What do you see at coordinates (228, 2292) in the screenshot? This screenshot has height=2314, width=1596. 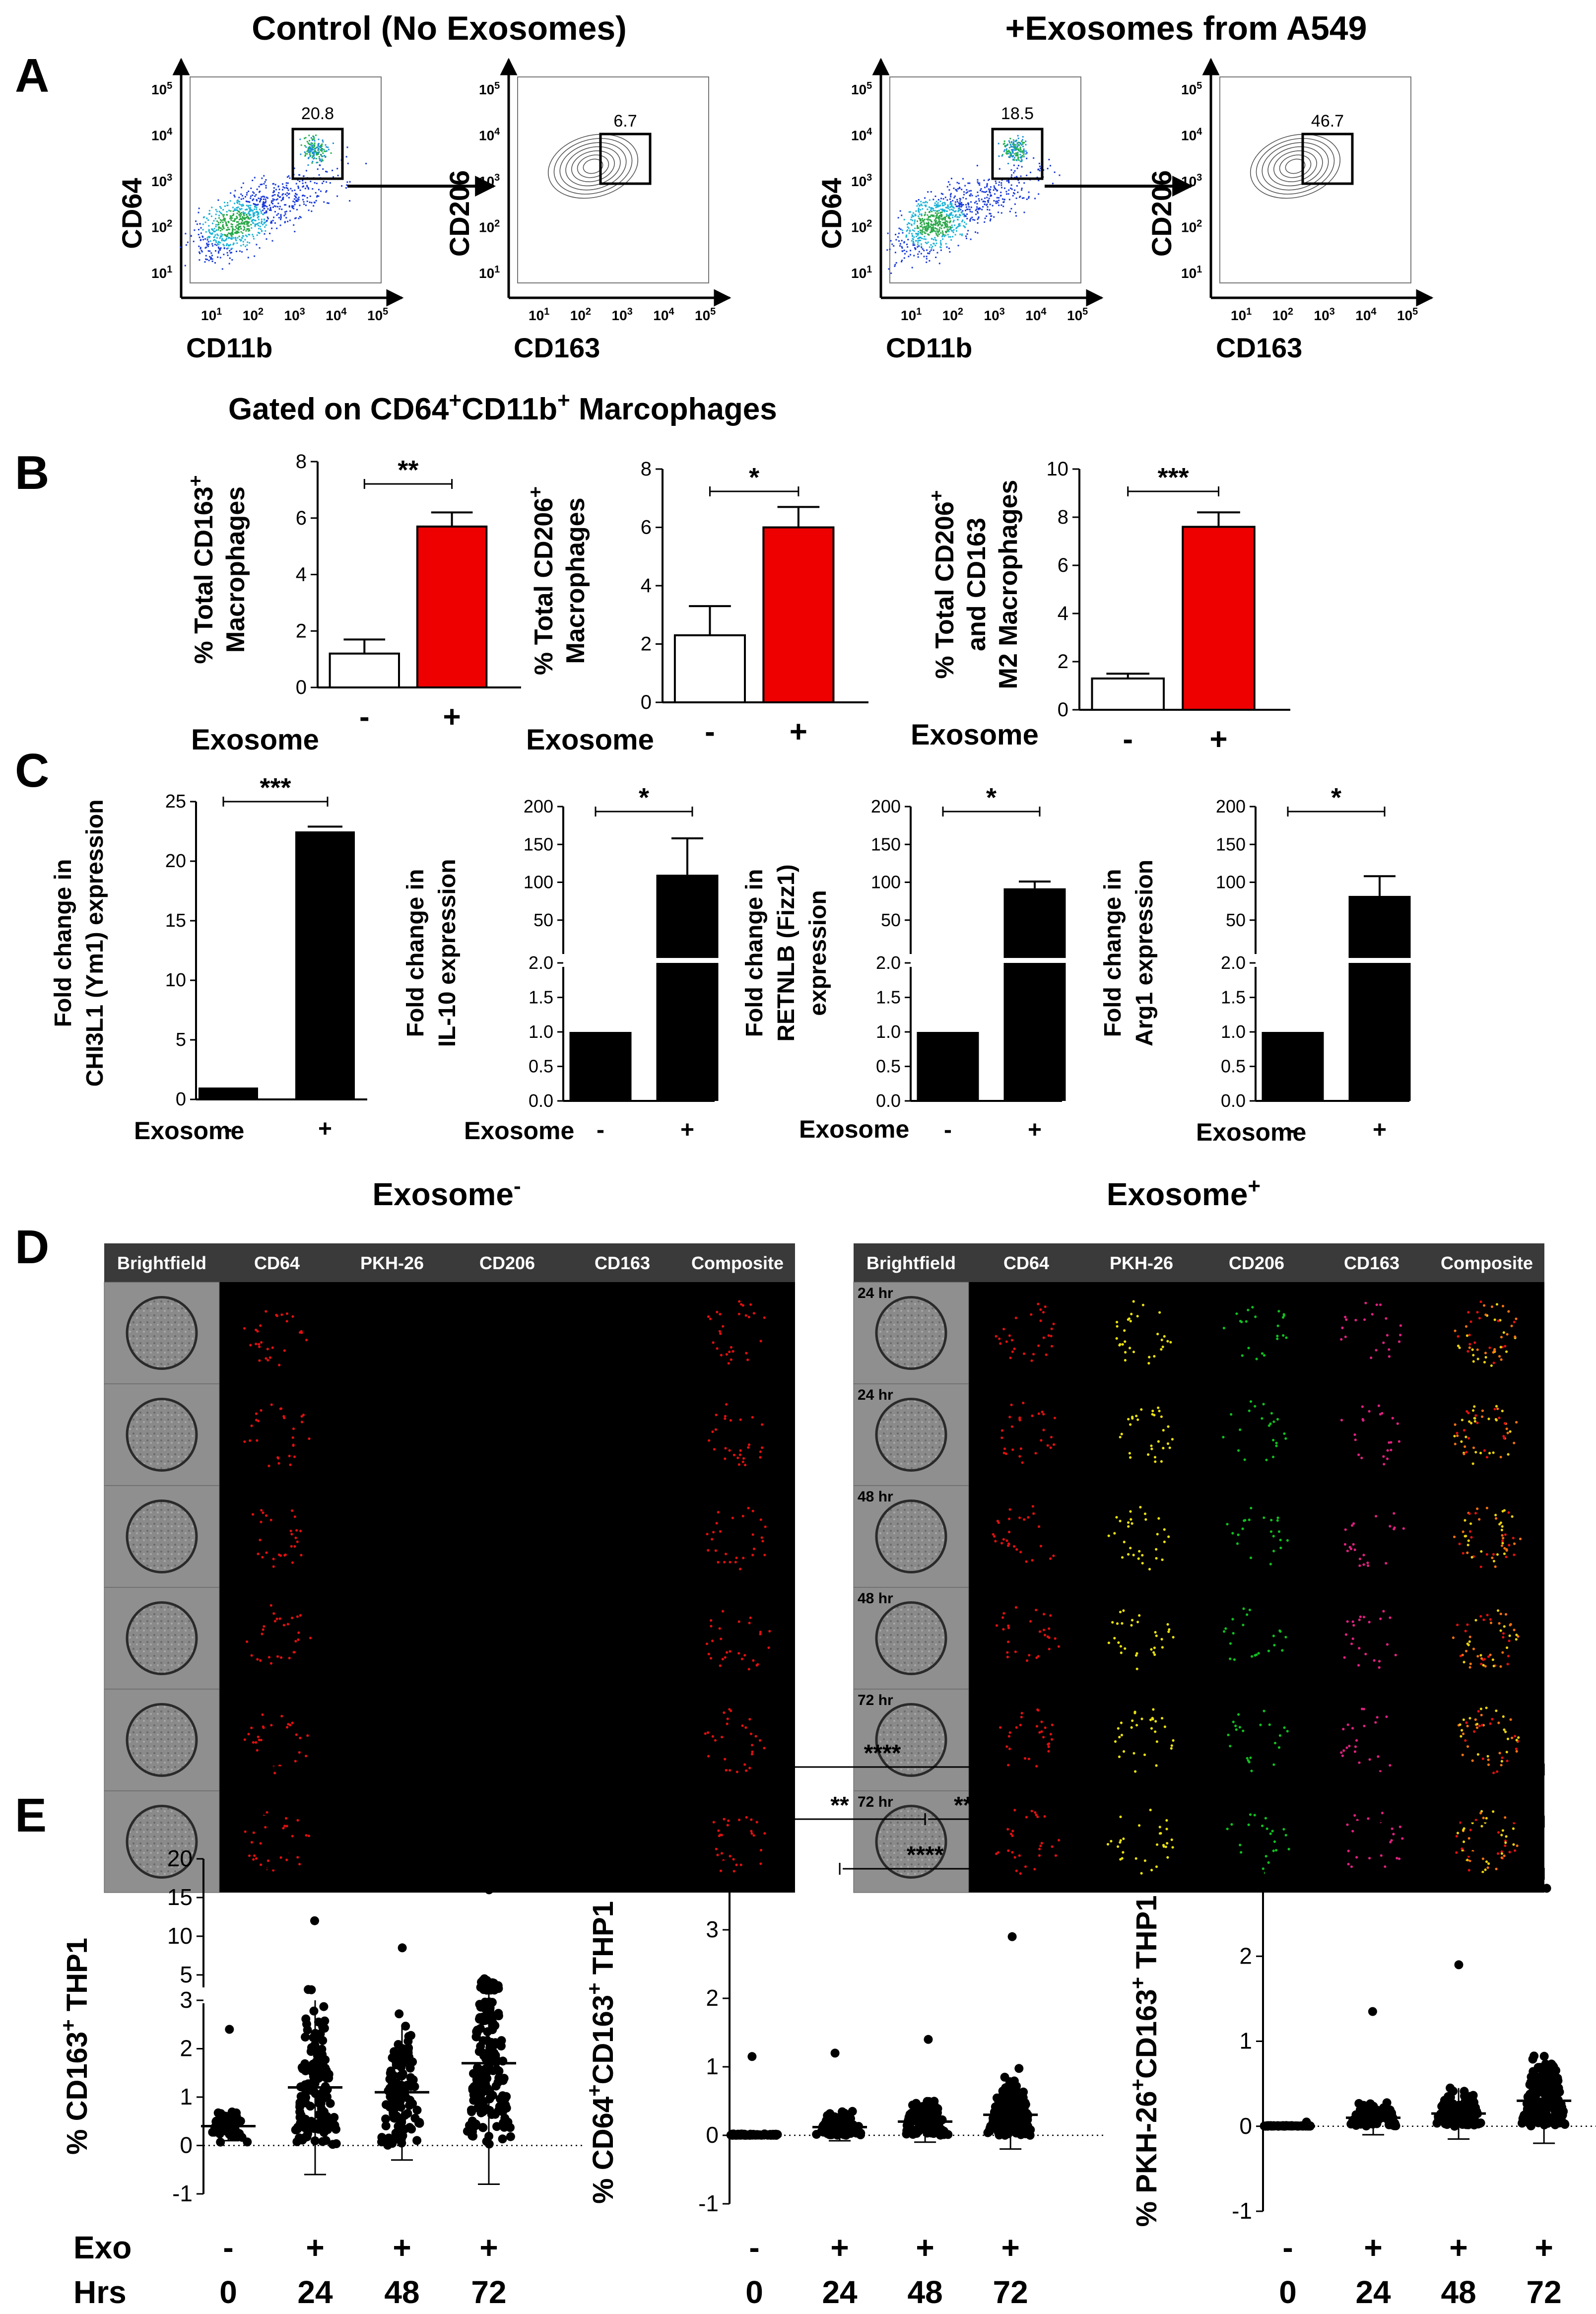 I see `hrs-value: 0` at bounding box center [228, 2292].